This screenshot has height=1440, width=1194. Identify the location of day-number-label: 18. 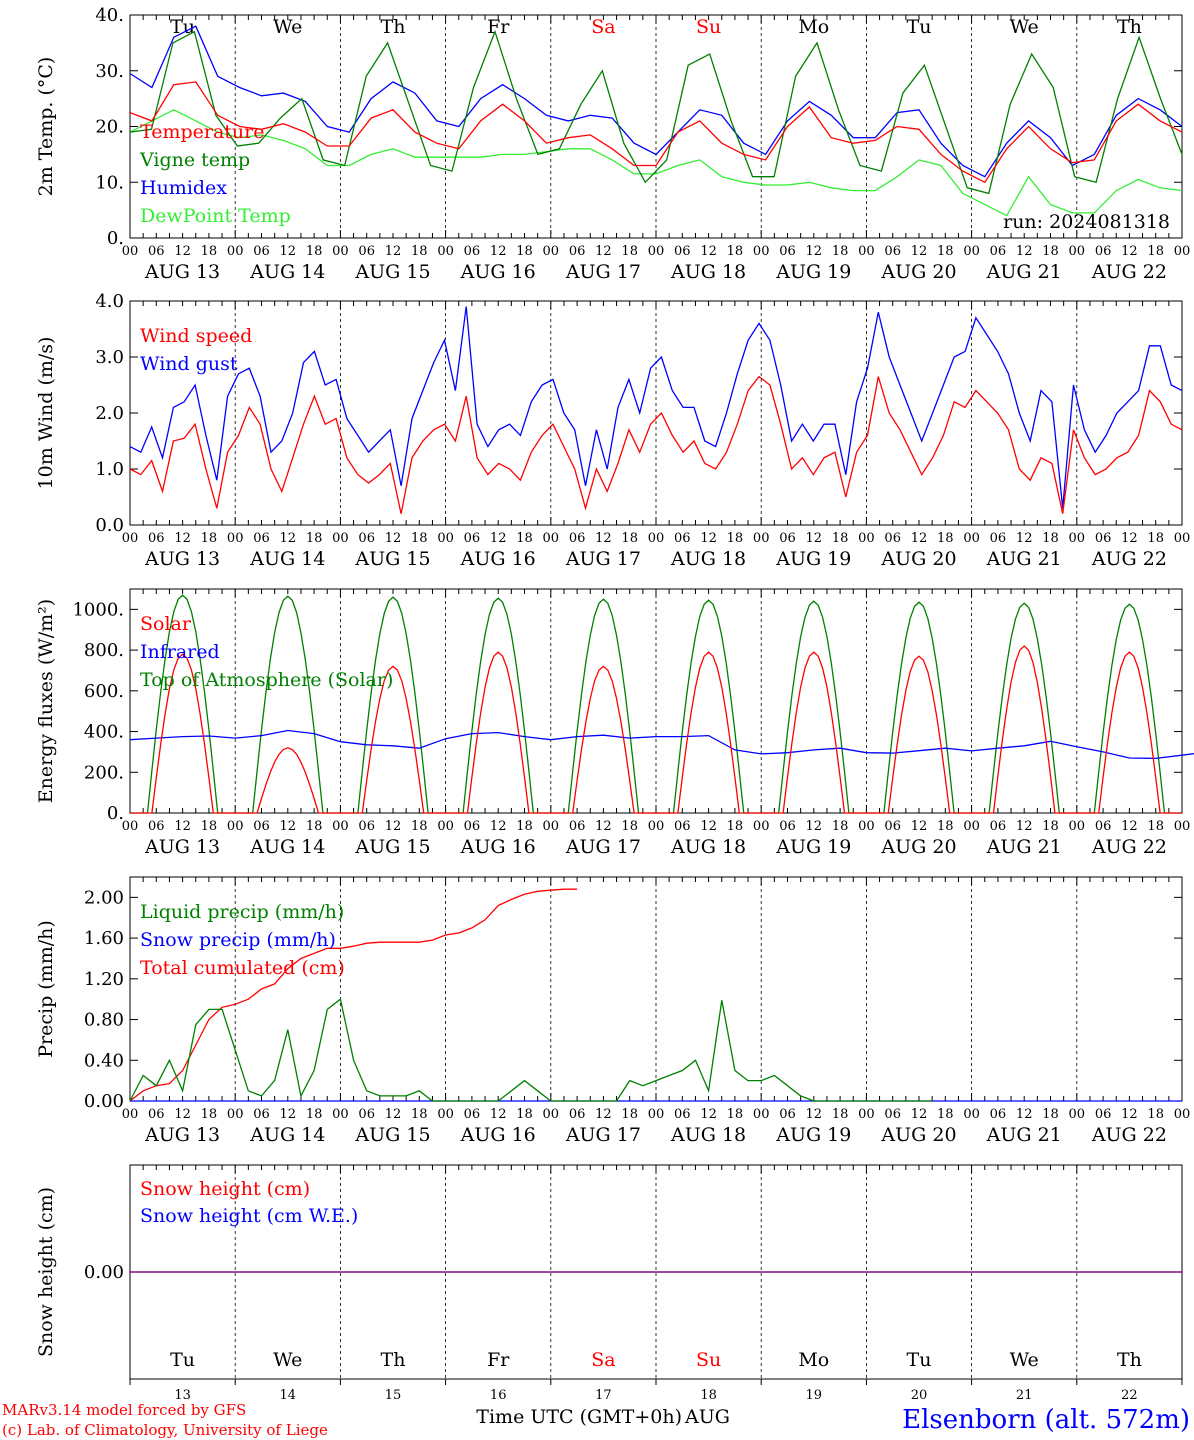
(708, 1395).